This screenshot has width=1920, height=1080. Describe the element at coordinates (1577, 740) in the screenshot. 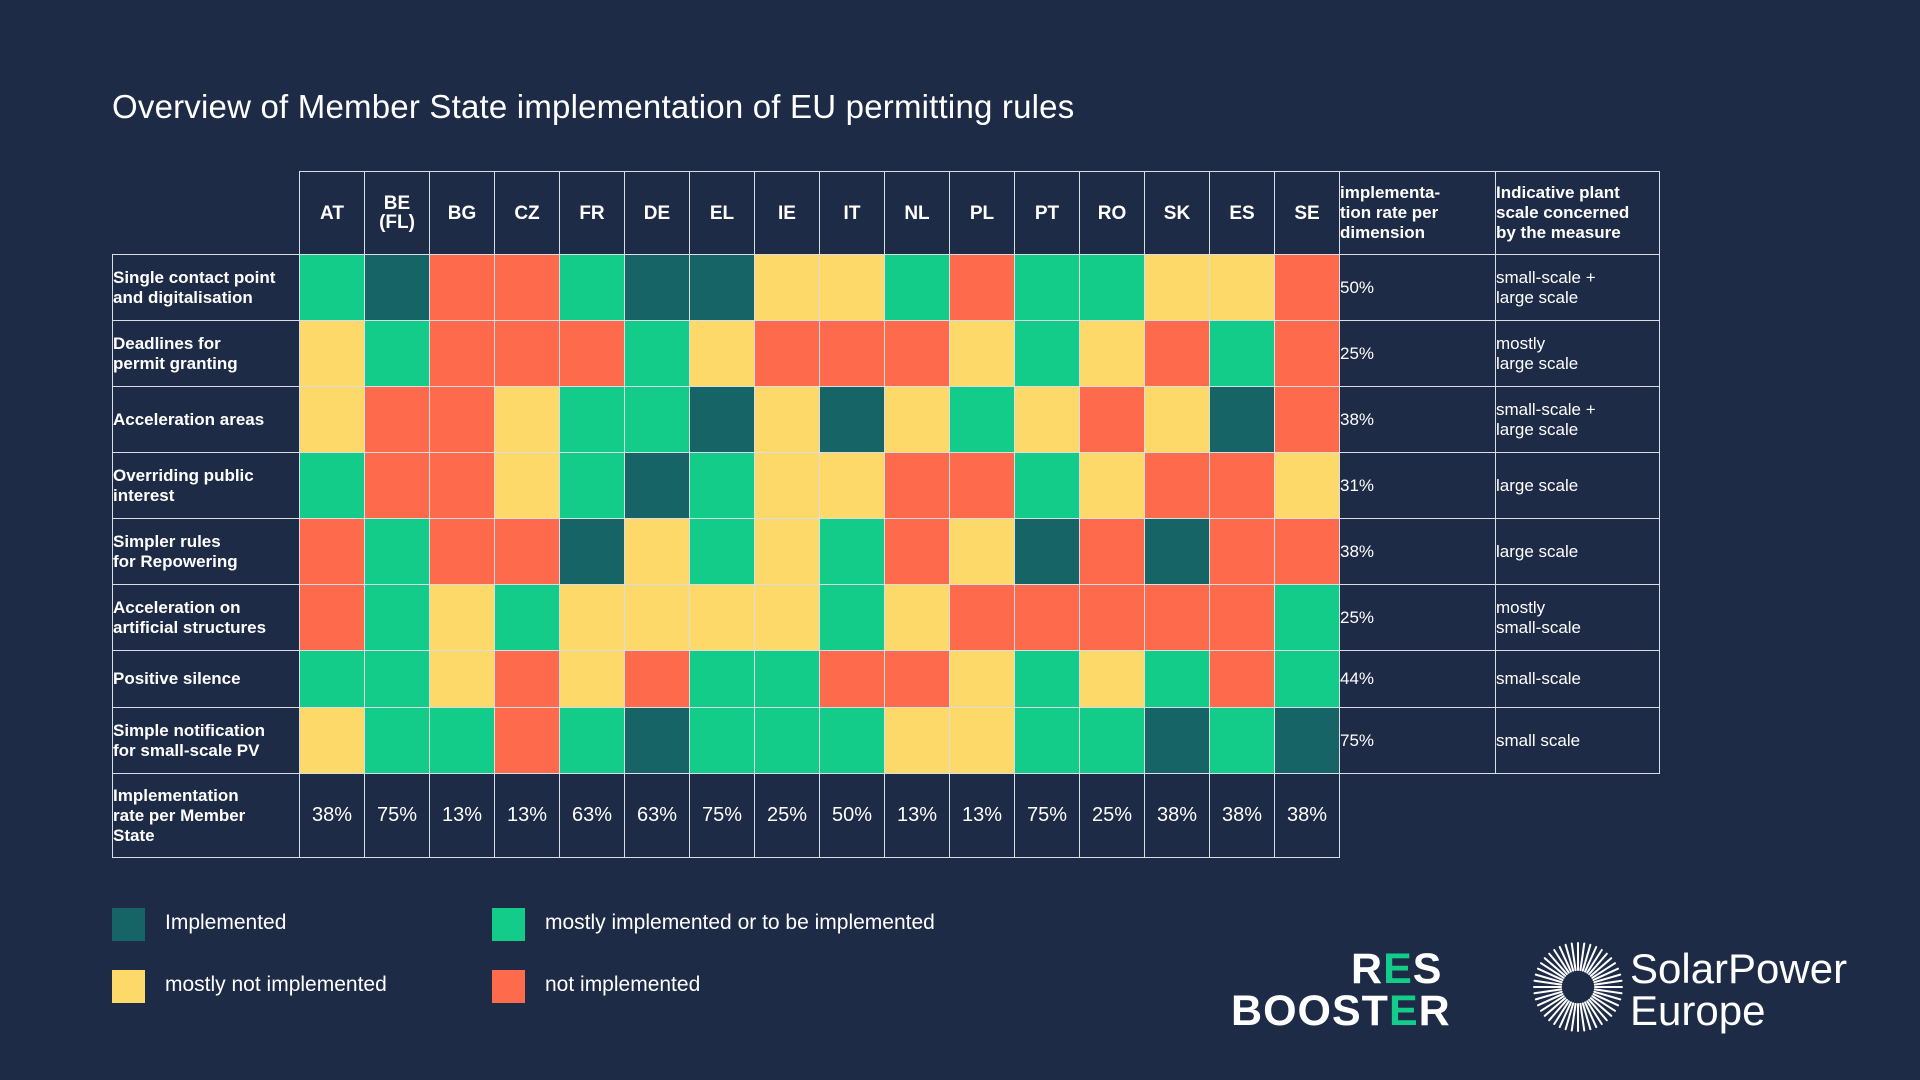

I see `plant-scale: small scale` at that location.